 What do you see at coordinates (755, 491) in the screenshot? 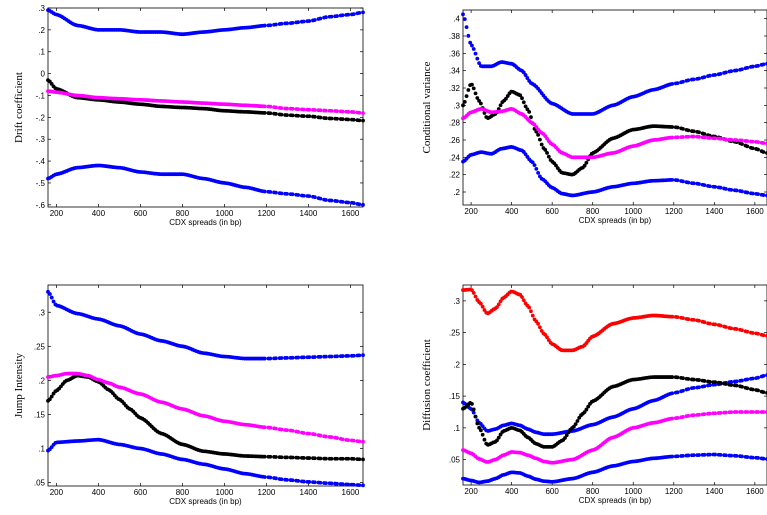
I see `x-tick-label: 1600` at bounding box center [755, 491].